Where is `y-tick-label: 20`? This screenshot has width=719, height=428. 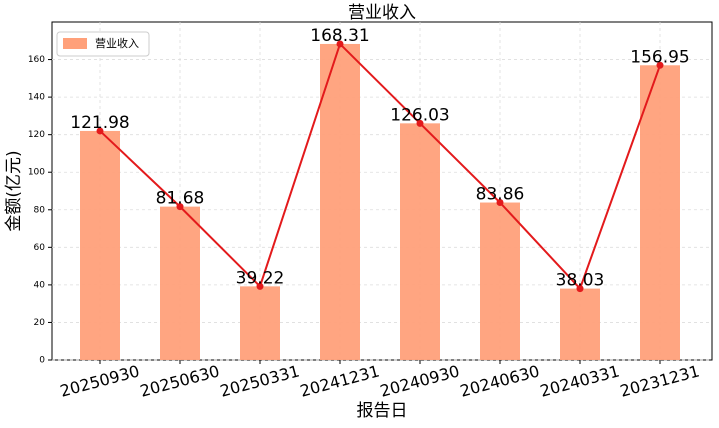 y-tick-label: 20 is located at coordinates (40, 323).